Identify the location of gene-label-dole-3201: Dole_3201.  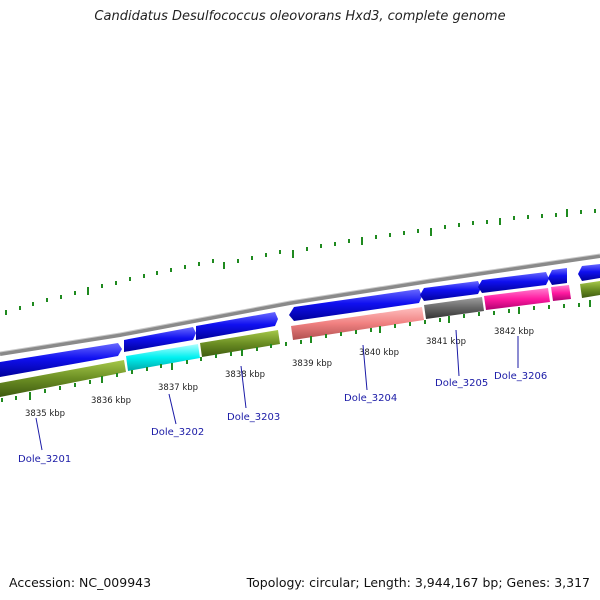
(44, 459).